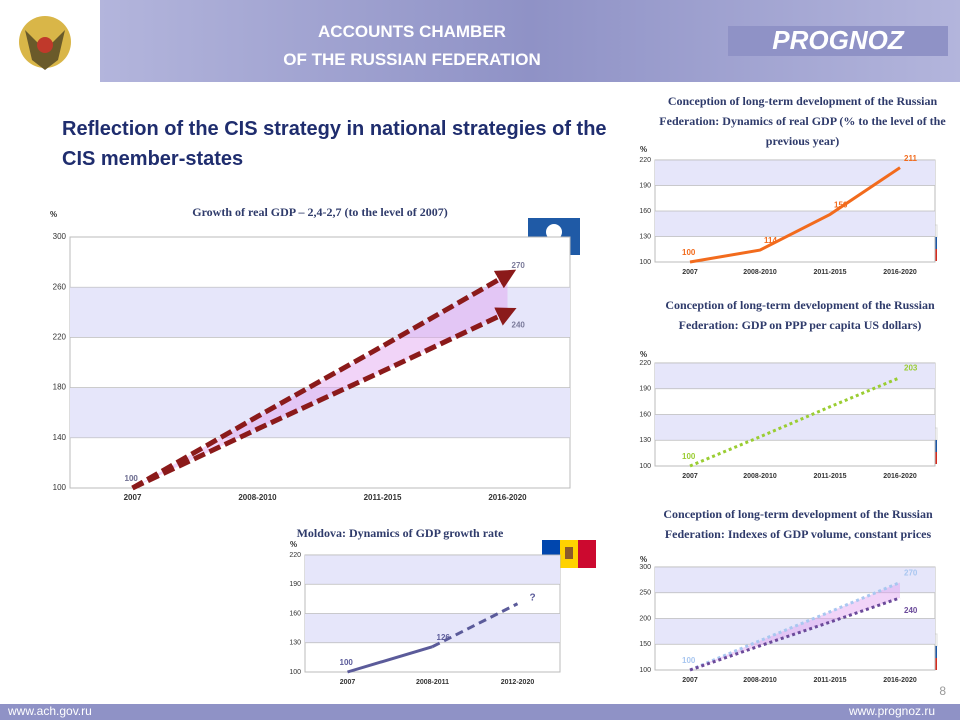  I want to click on logo-box, so click(838, 41).